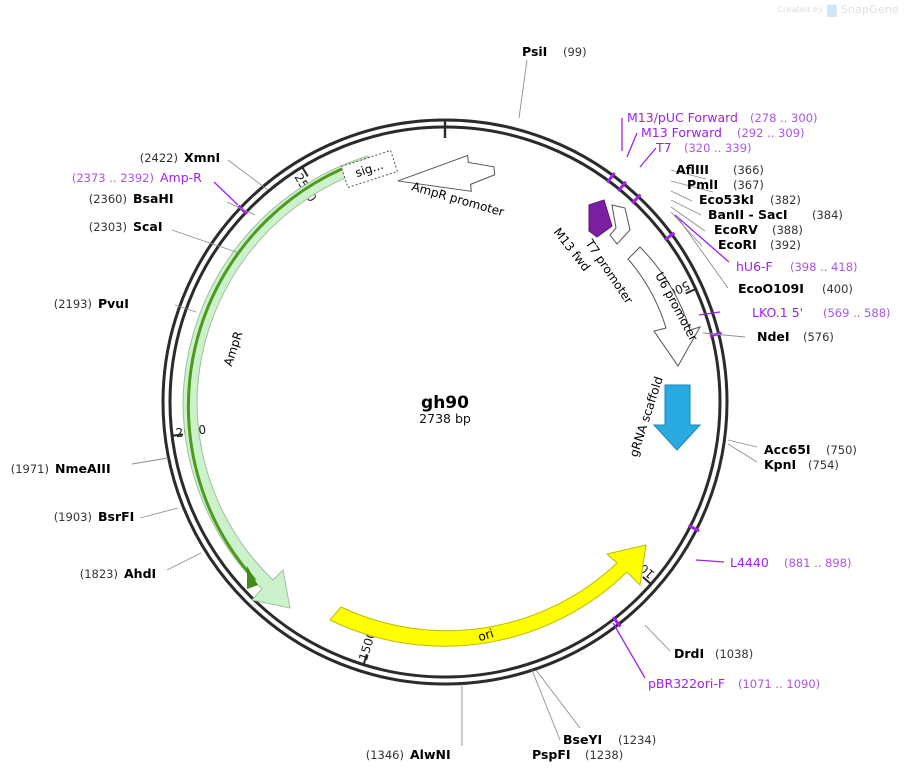  What do you see at coordinates (153, 198) in the screenshot?
I see `label-enzyme: BsaHI` at bounding box center [153, 198].